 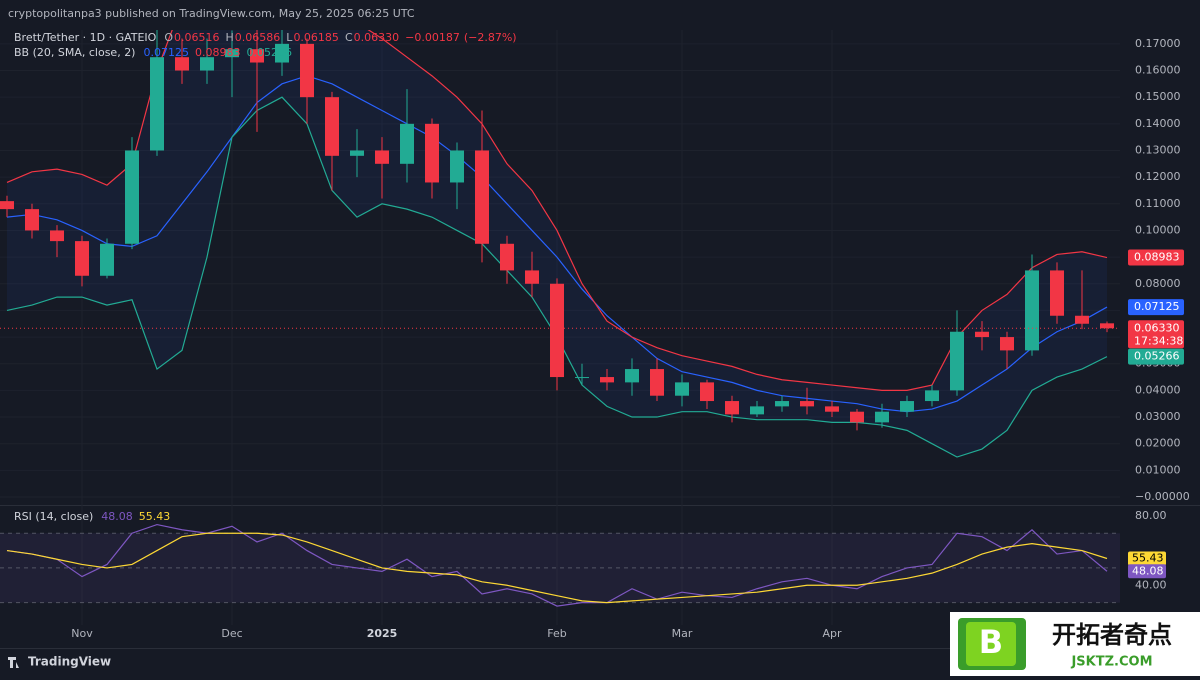 I want to click on x-tick-label: Nov, so click(x=82, y=633).